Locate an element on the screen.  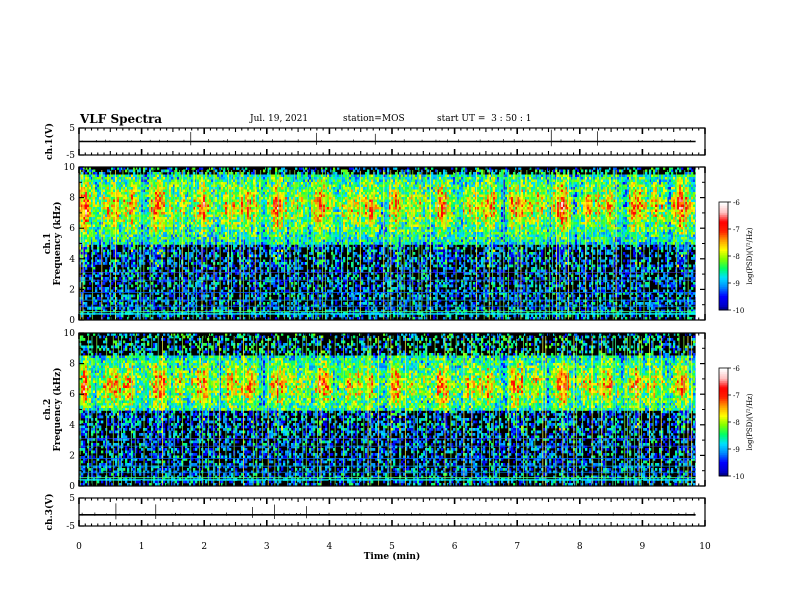
x-tick-label: 8 is located at coordinates (580, 547).